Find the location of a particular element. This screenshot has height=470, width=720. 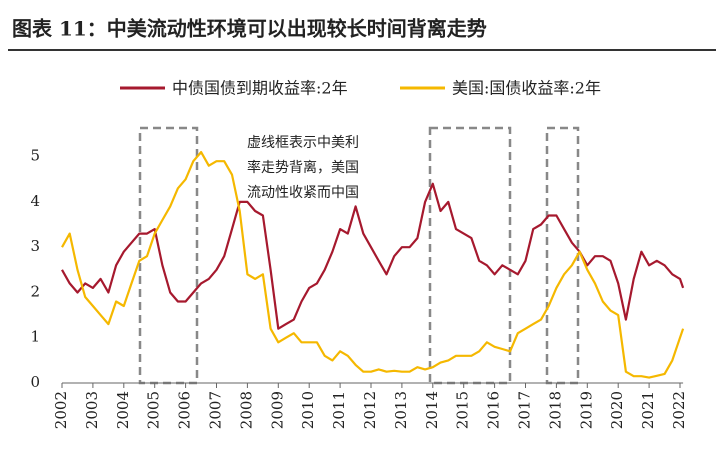

legend-label: 中债国债到期收益率:2年 is located at coordinates (260, 88).